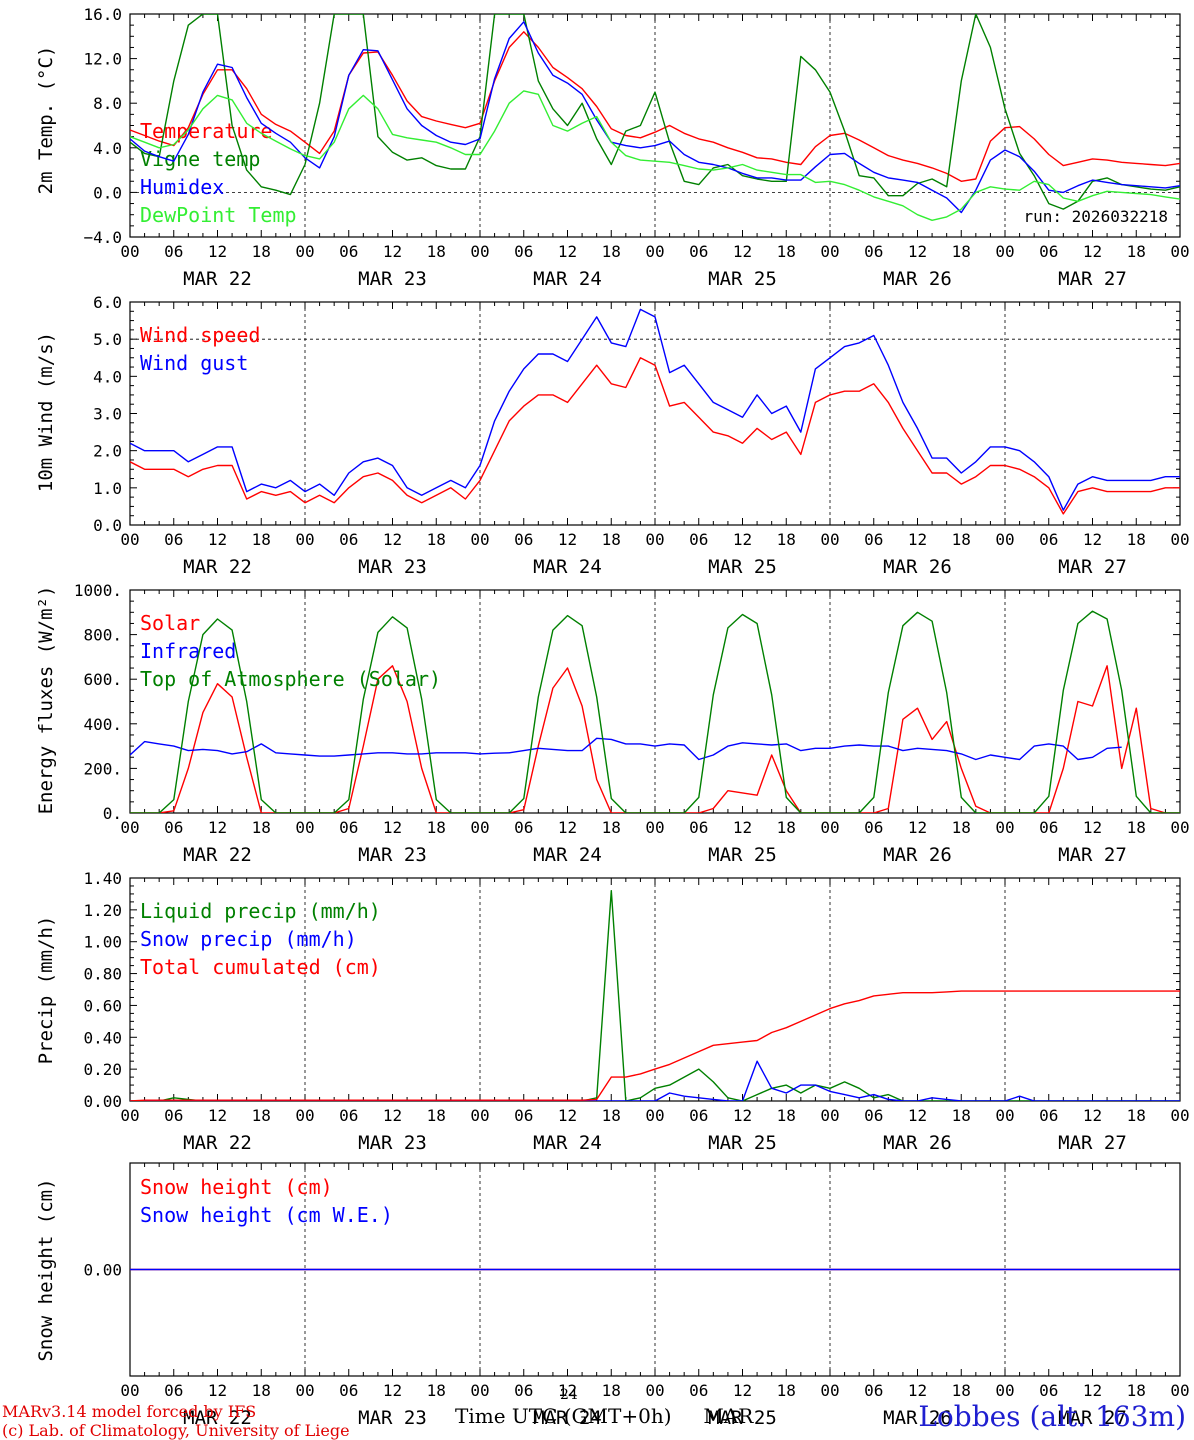  Describe the element at coordinates (248, 939) in the screenshot. I see `legend-entry: Snow precip (mm/h)` at that location.